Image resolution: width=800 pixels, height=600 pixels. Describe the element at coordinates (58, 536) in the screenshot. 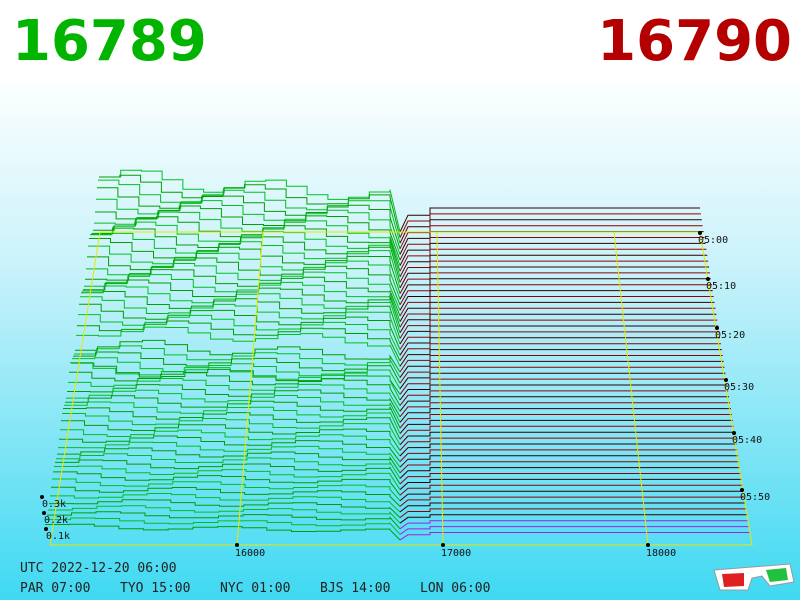

I see `depth-tick-label: 0.1k` at that location.